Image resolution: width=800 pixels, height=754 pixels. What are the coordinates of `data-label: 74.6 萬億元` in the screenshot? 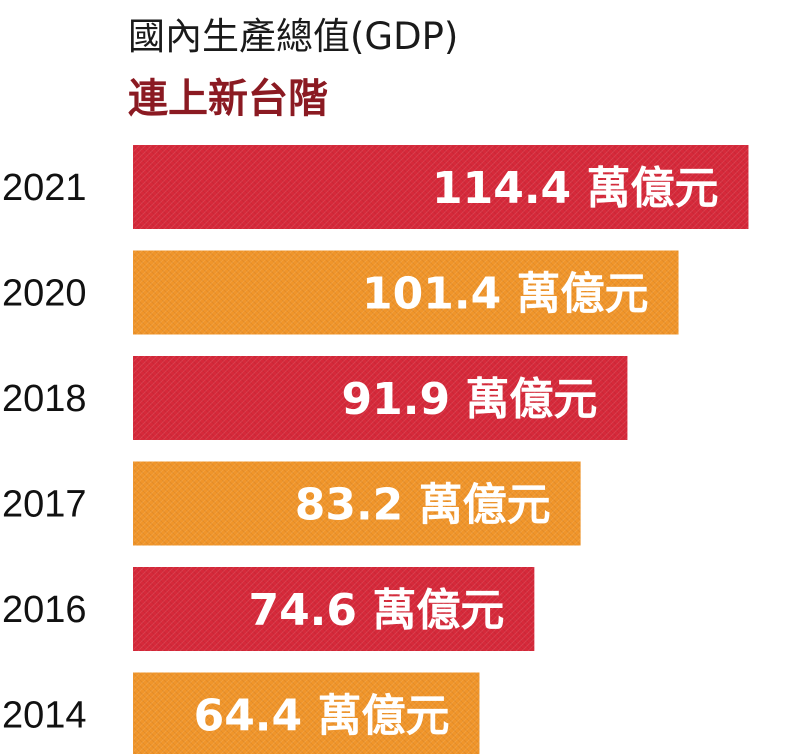 It's located at (376, 610).